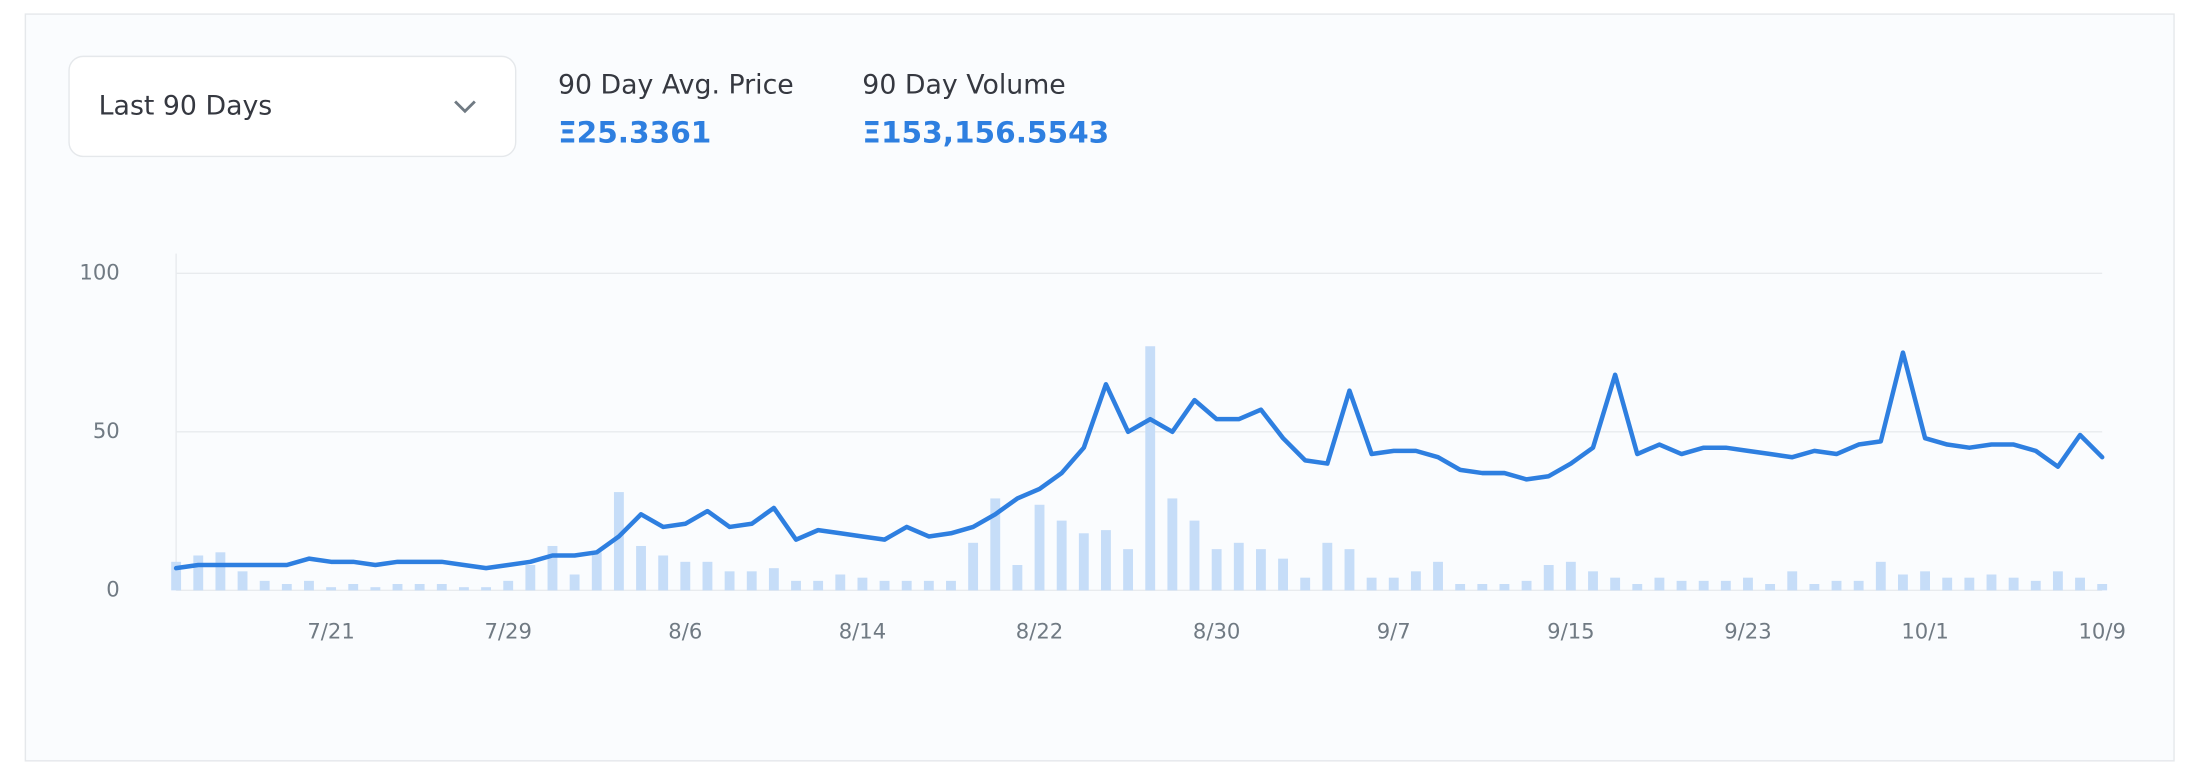 Image resolution: width=2198 pixels, height=774 pixels. What do you see at coordinates (685, 631) in the screenshot?
I see `x-tick-label: 8/6` at bounding box center [685, 631].